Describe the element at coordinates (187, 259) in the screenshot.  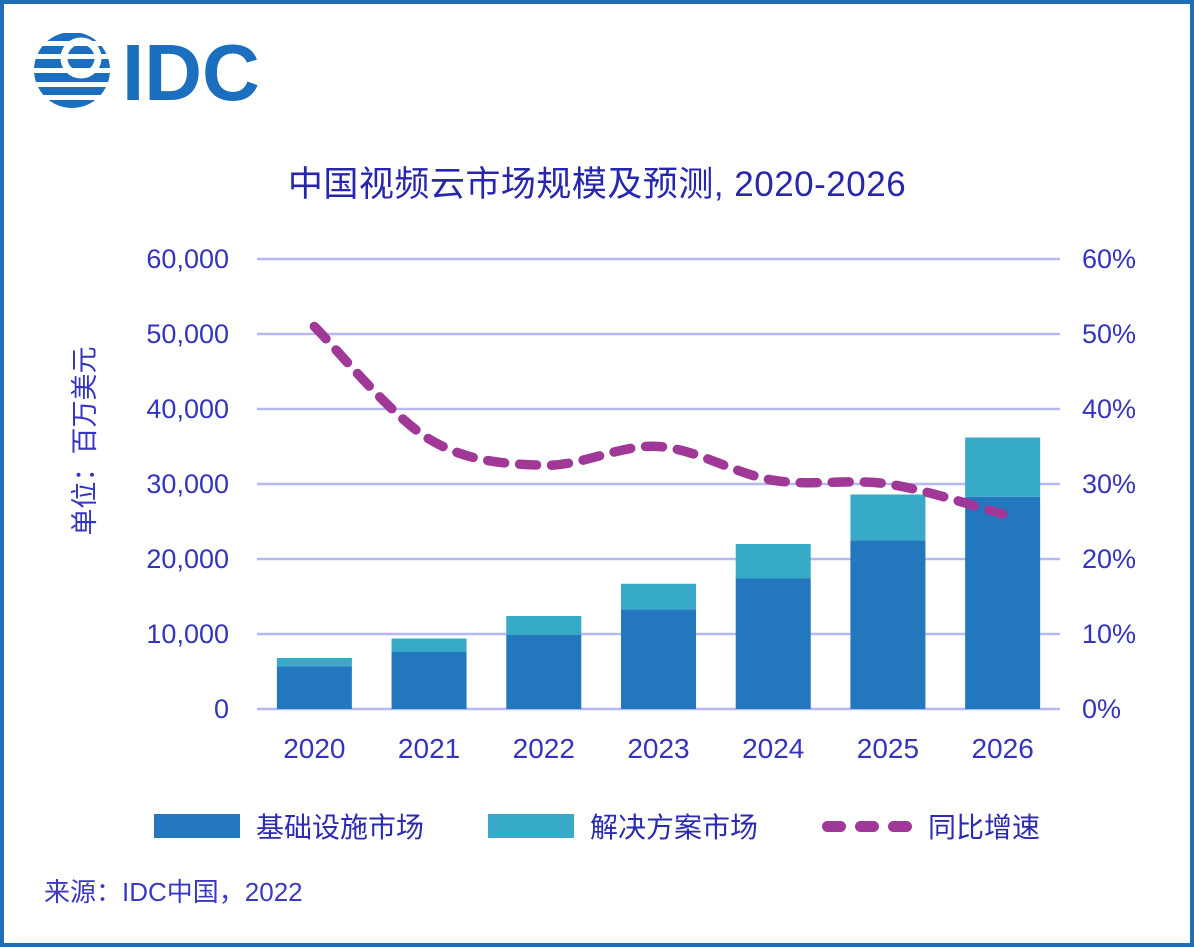
I see `left-axis-tick: 60,000` at that location.